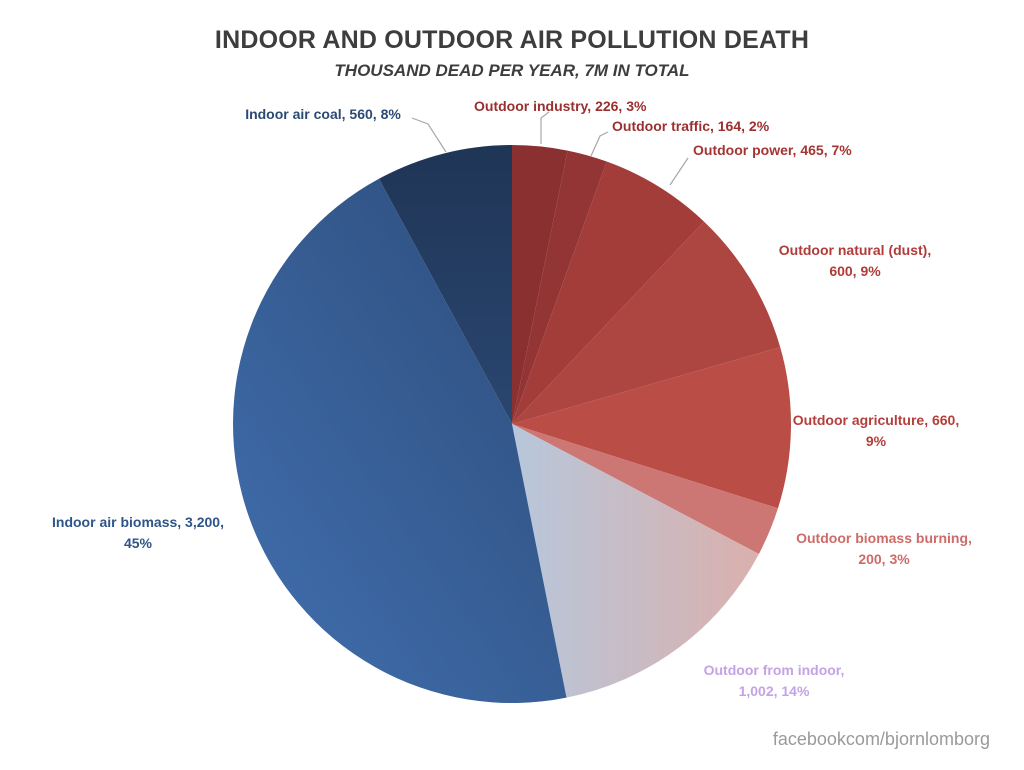 This screenshot has width=1024, height=770. Describe the element at coordinates (855, 260) in the screenshot. I see `label-outdoor-natural-dust: Outdoor natural (dust), 600, 9%` at that location.